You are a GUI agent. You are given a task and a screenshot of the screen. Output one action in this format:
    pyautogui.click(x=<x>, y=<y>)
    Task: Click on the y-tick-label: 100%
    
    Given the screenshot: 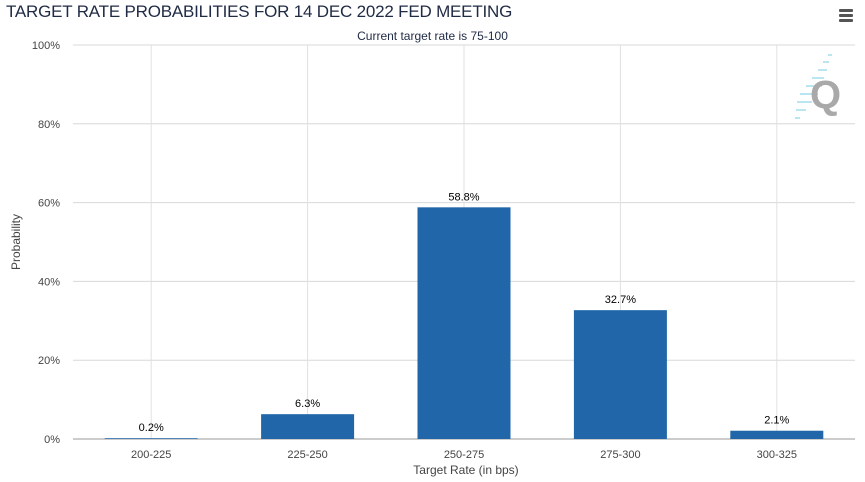 What is the action you would take?
    pyautogui.click(x=46, y=46)
    